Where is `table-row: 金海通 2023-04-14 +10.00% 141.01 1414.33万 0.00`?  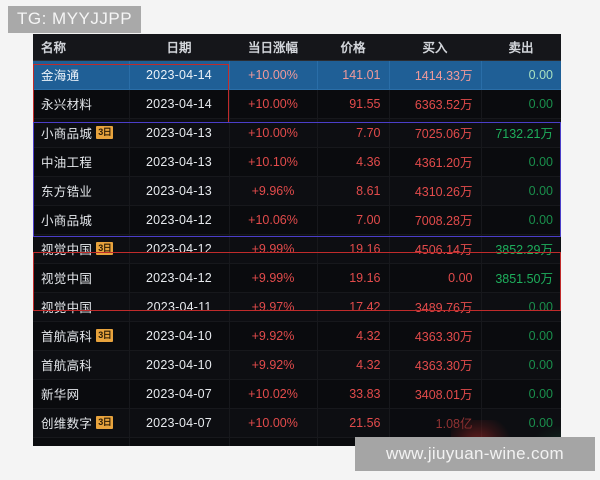
table-row: 金海通 2023-04-14 +10.00% 141.01 1414.33万 0.00 is located at coordinates (297, 75).